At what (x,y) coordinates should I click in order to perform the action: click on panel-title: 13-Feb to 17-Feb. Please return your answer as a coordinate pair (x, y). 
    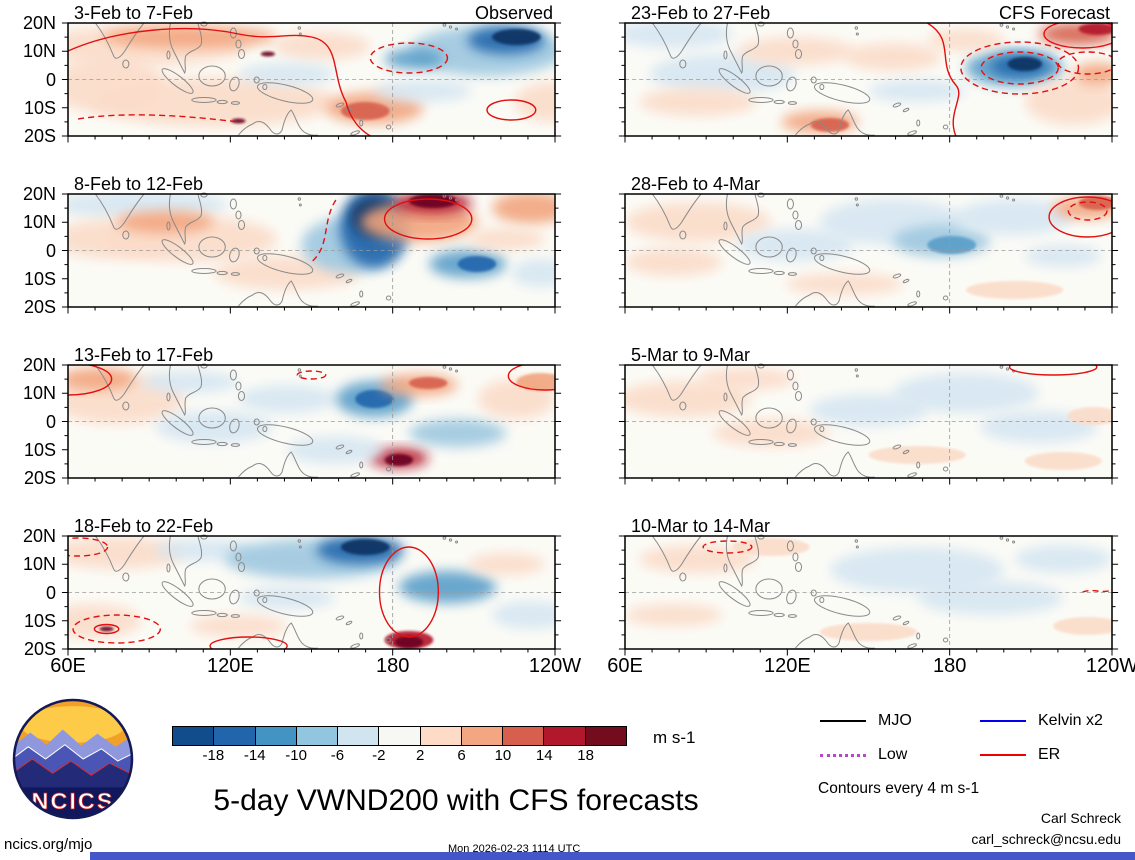
    Looking at the image, I should click on (144, 355).